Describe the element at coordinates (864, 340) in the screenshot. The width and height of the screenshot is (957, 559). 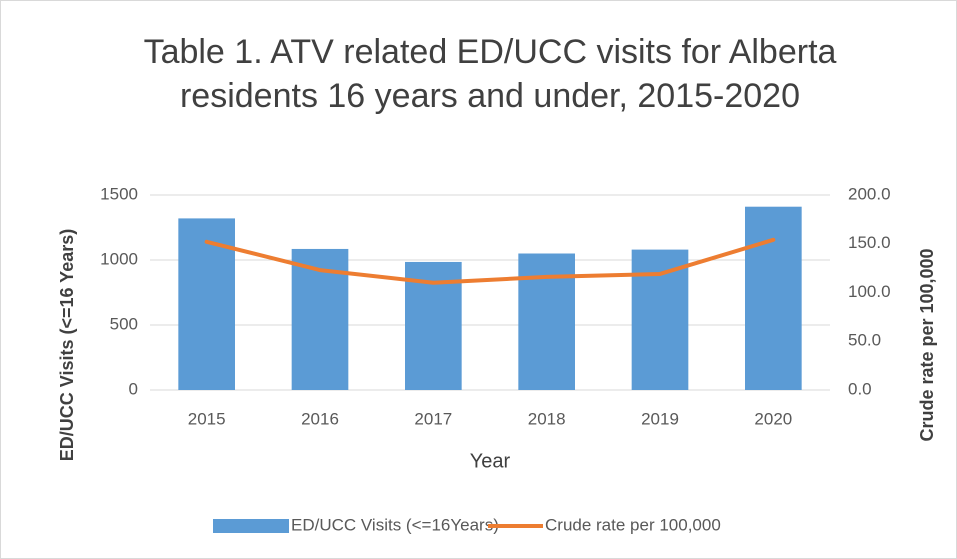
I see `y2-tick-label: 50.0` at that location.